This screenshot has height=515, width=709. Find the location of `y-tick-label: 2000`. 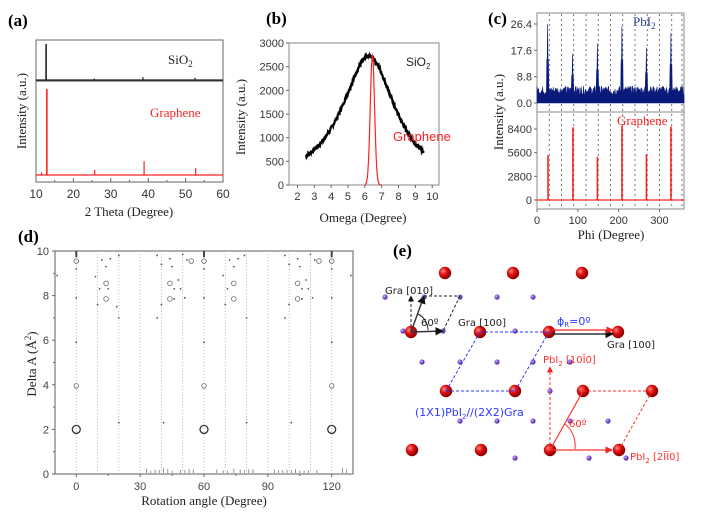

y-tick-label: 2000 is located at coordinates (272, 91).